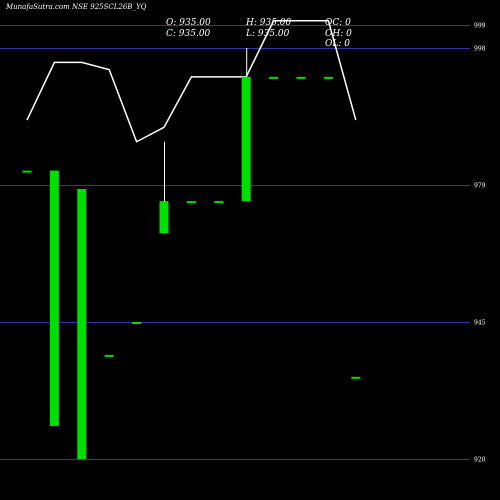 The height and width of the screenshot is (500, 500). I want to click on y-tick-label: 998, so click(480, 49).